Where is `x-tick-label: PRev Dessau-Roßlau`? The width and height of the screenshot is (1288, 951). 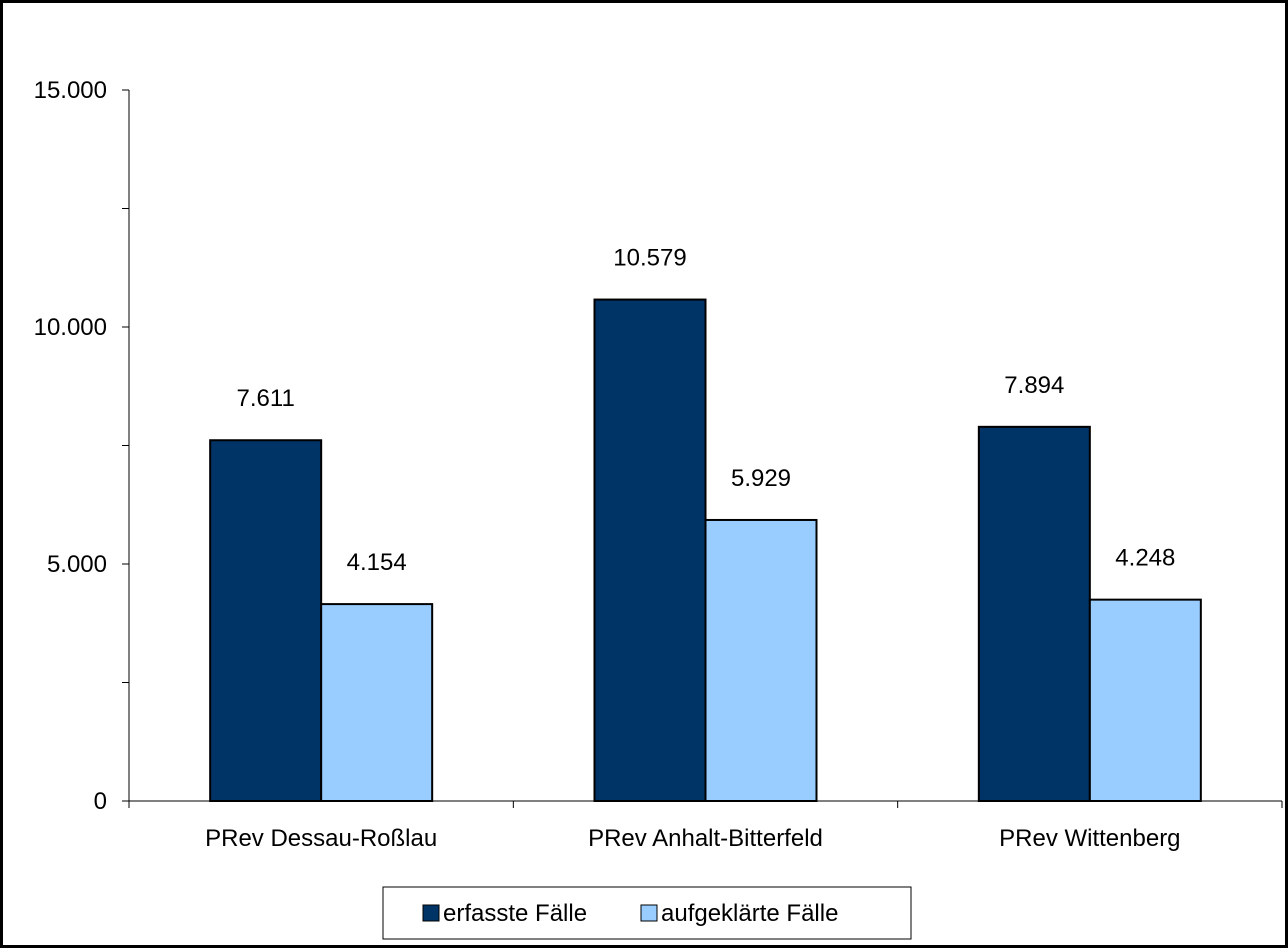
x-tick-label: PRev Dessau-Roßlau is located at coordinates (321, 838).